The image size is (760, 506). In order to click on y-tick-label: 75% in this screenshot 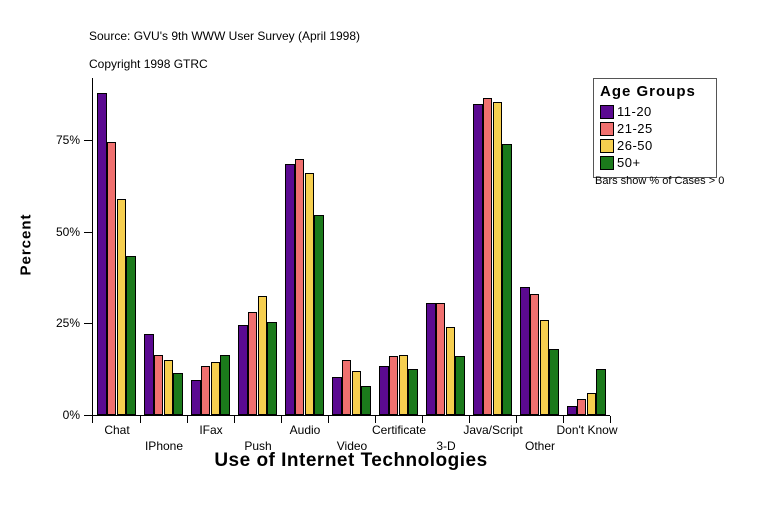, I will do `click(50, 140)`.